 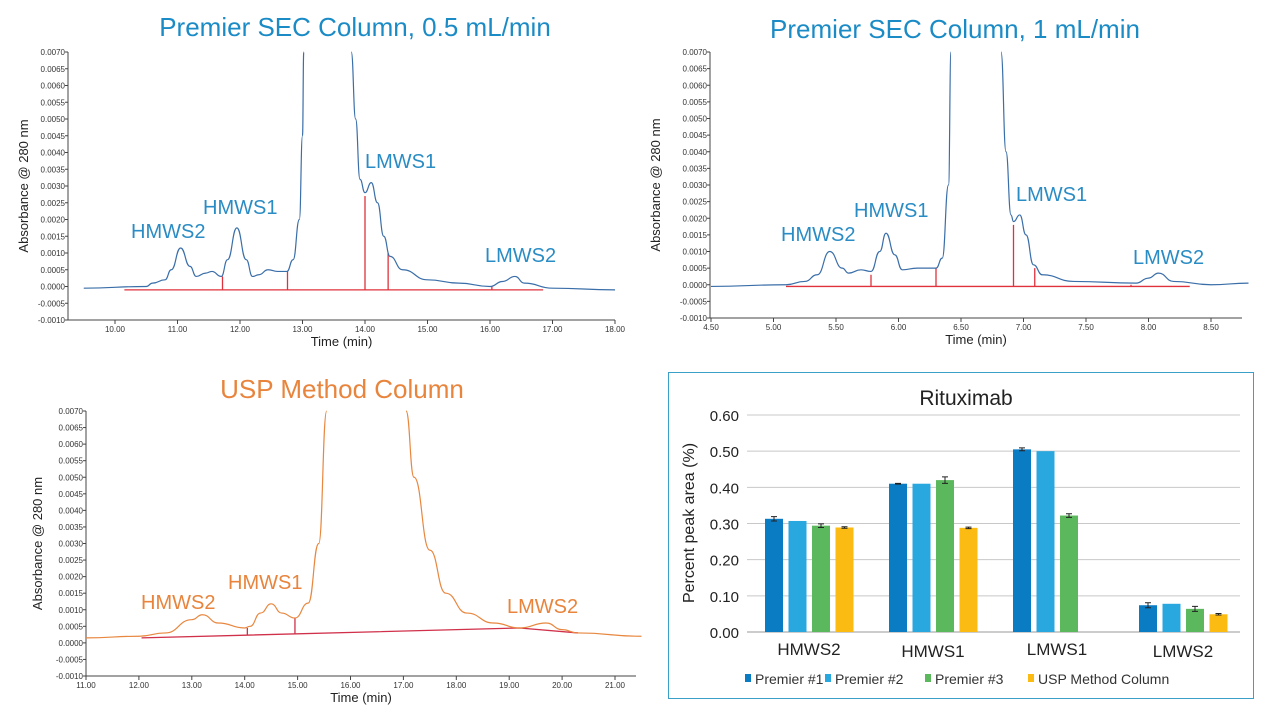 What do you see at coordinates (192, 685) in the screenshot?
I see `chart3-x-tick-label: 13.00` at bounding box center [192, 685].